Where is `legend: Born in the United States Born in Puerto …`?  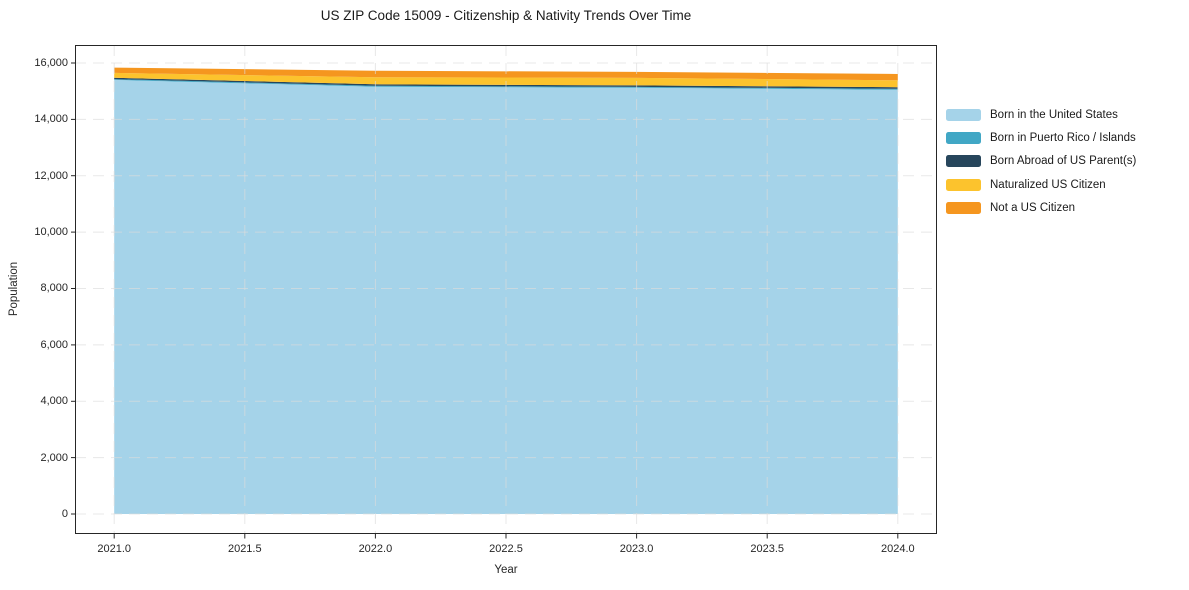 legend: Born in the United States Born in Puerto … is located at coordinates (1041, 161).